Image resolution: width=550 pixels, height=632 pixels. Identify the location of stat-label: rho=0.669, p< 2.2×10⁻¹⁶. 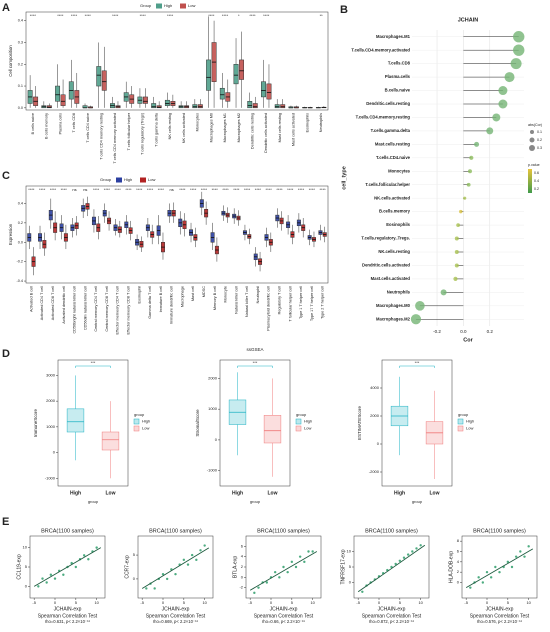
(176, 621).